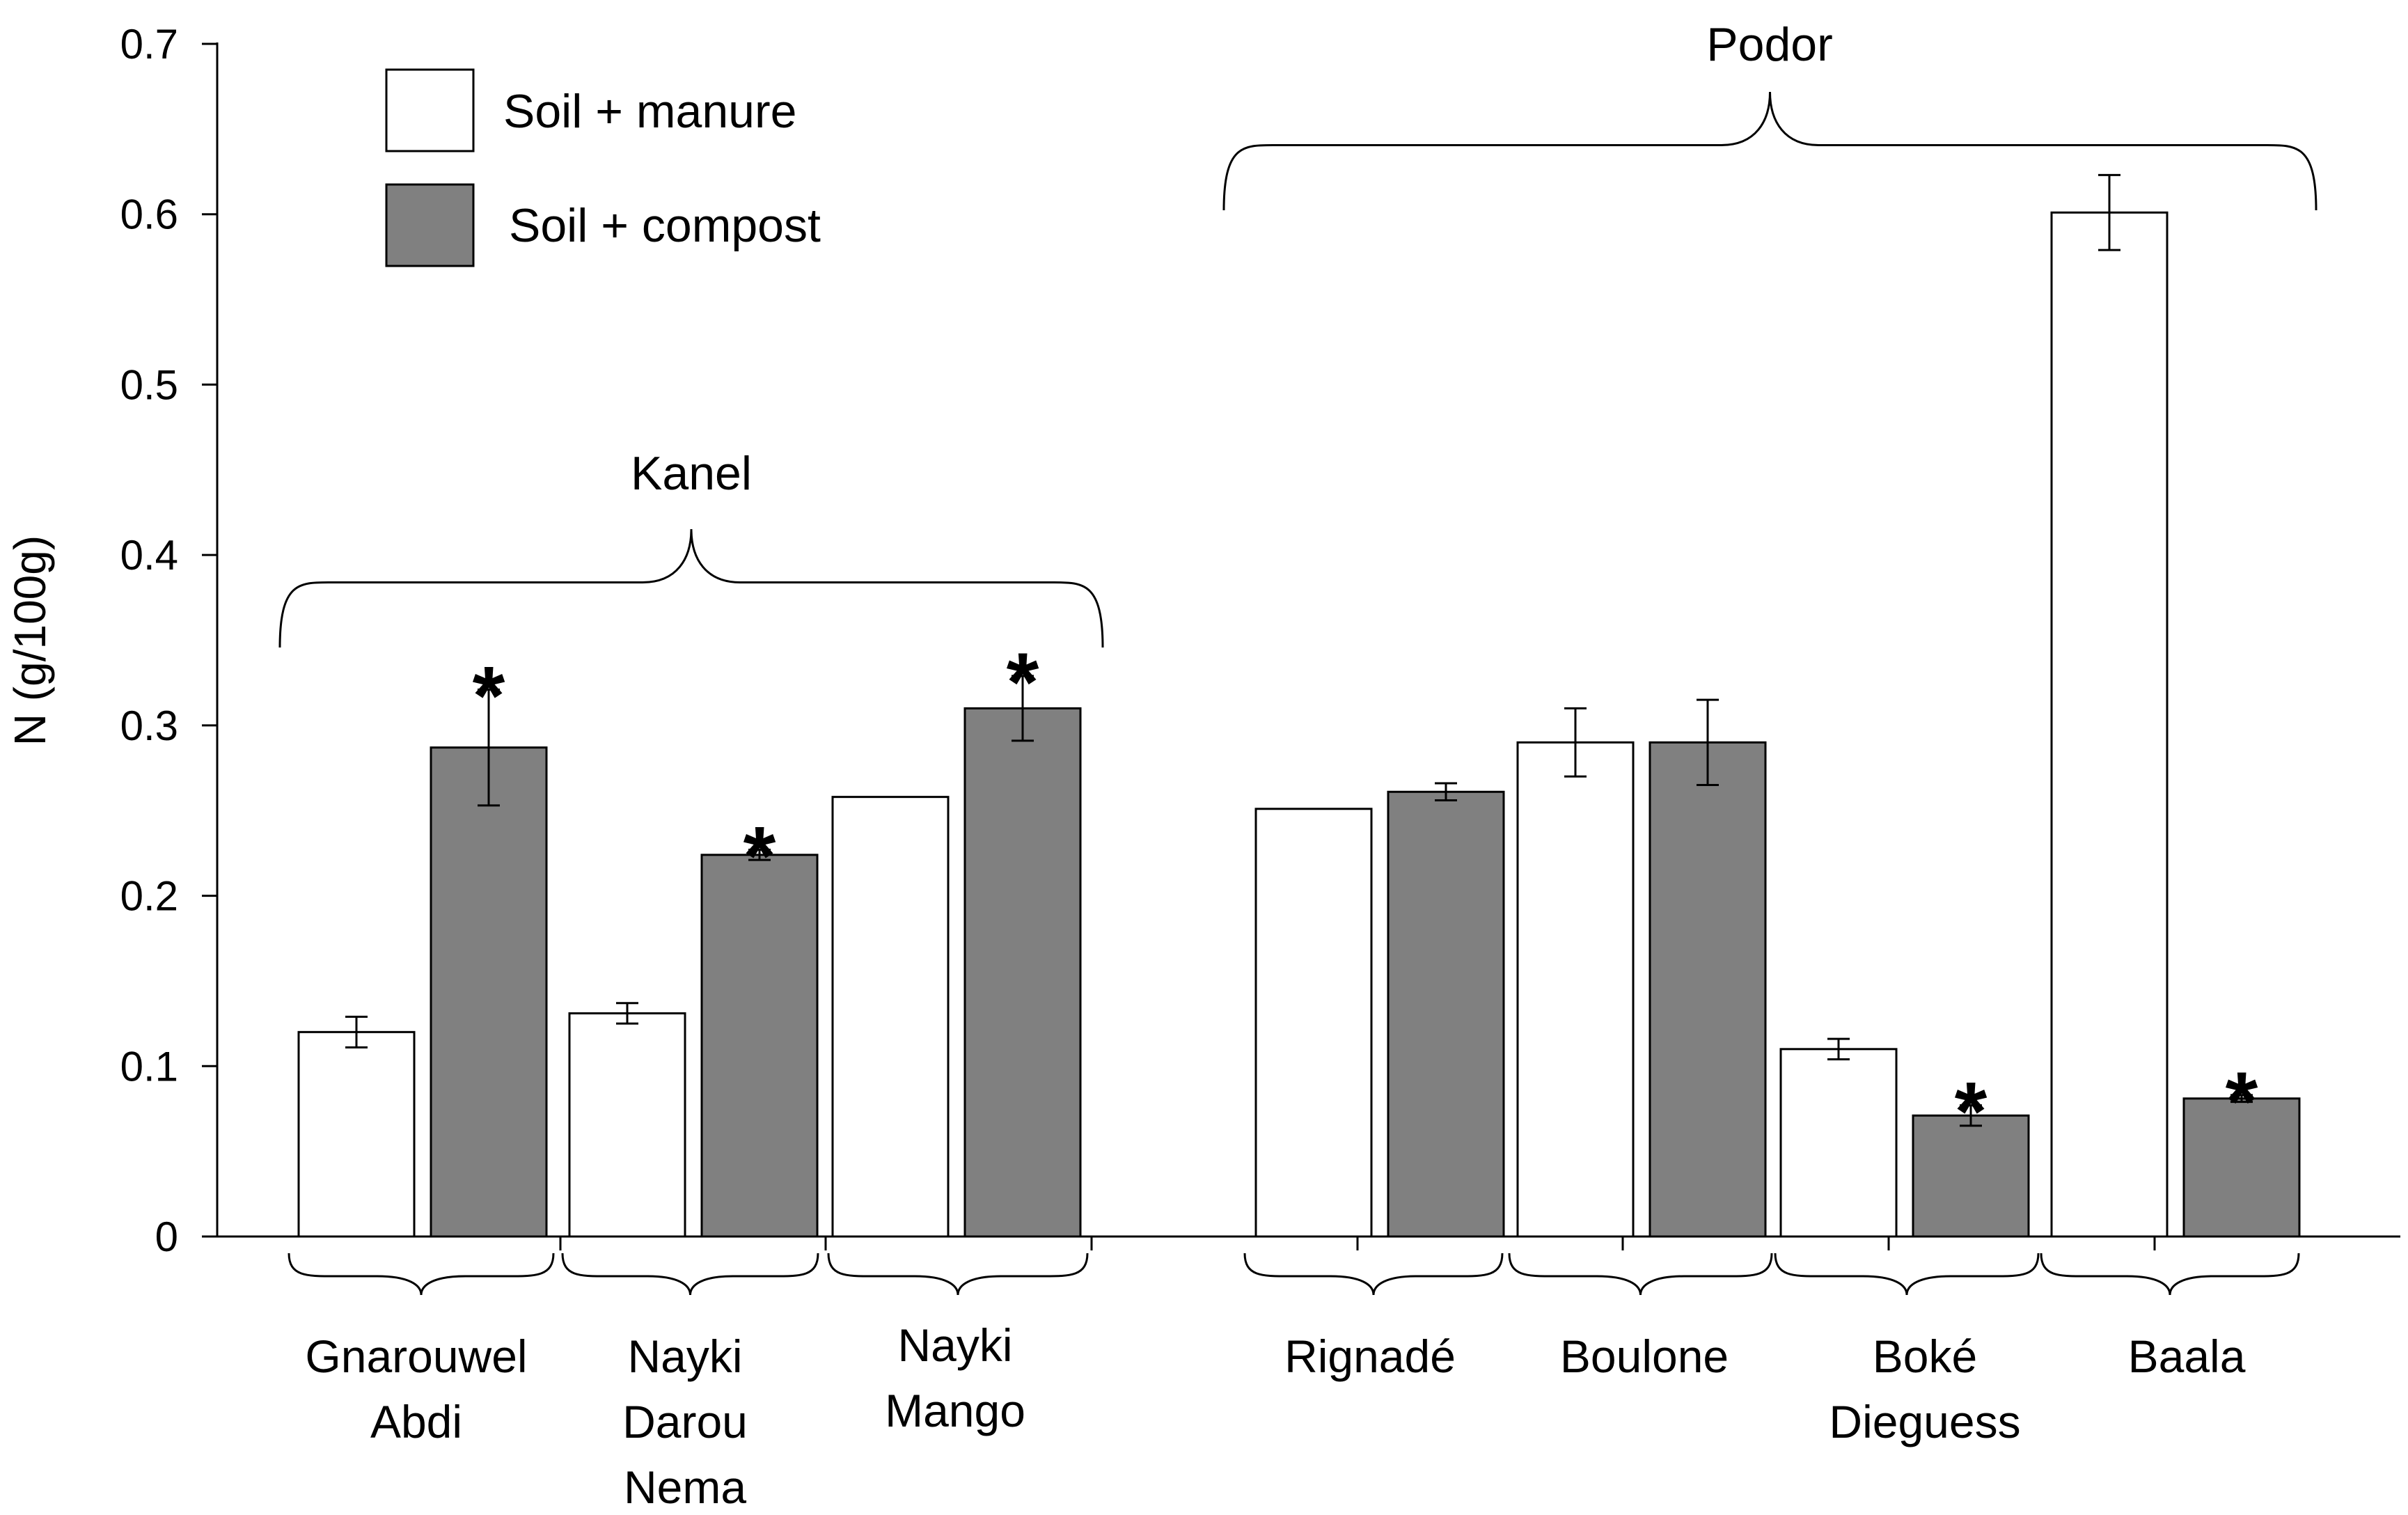 This screenshot has width=2408, height=1515. What do you see at coordinates (955, 1410) in the screenshot?
I see `category-label: Mango` at bounding box center [955, 1410].